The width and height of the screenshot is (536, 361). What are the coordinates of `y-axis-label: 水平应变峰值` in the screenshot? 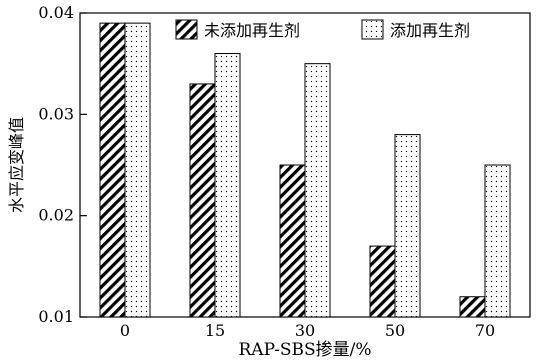 It's located at (16, 165).